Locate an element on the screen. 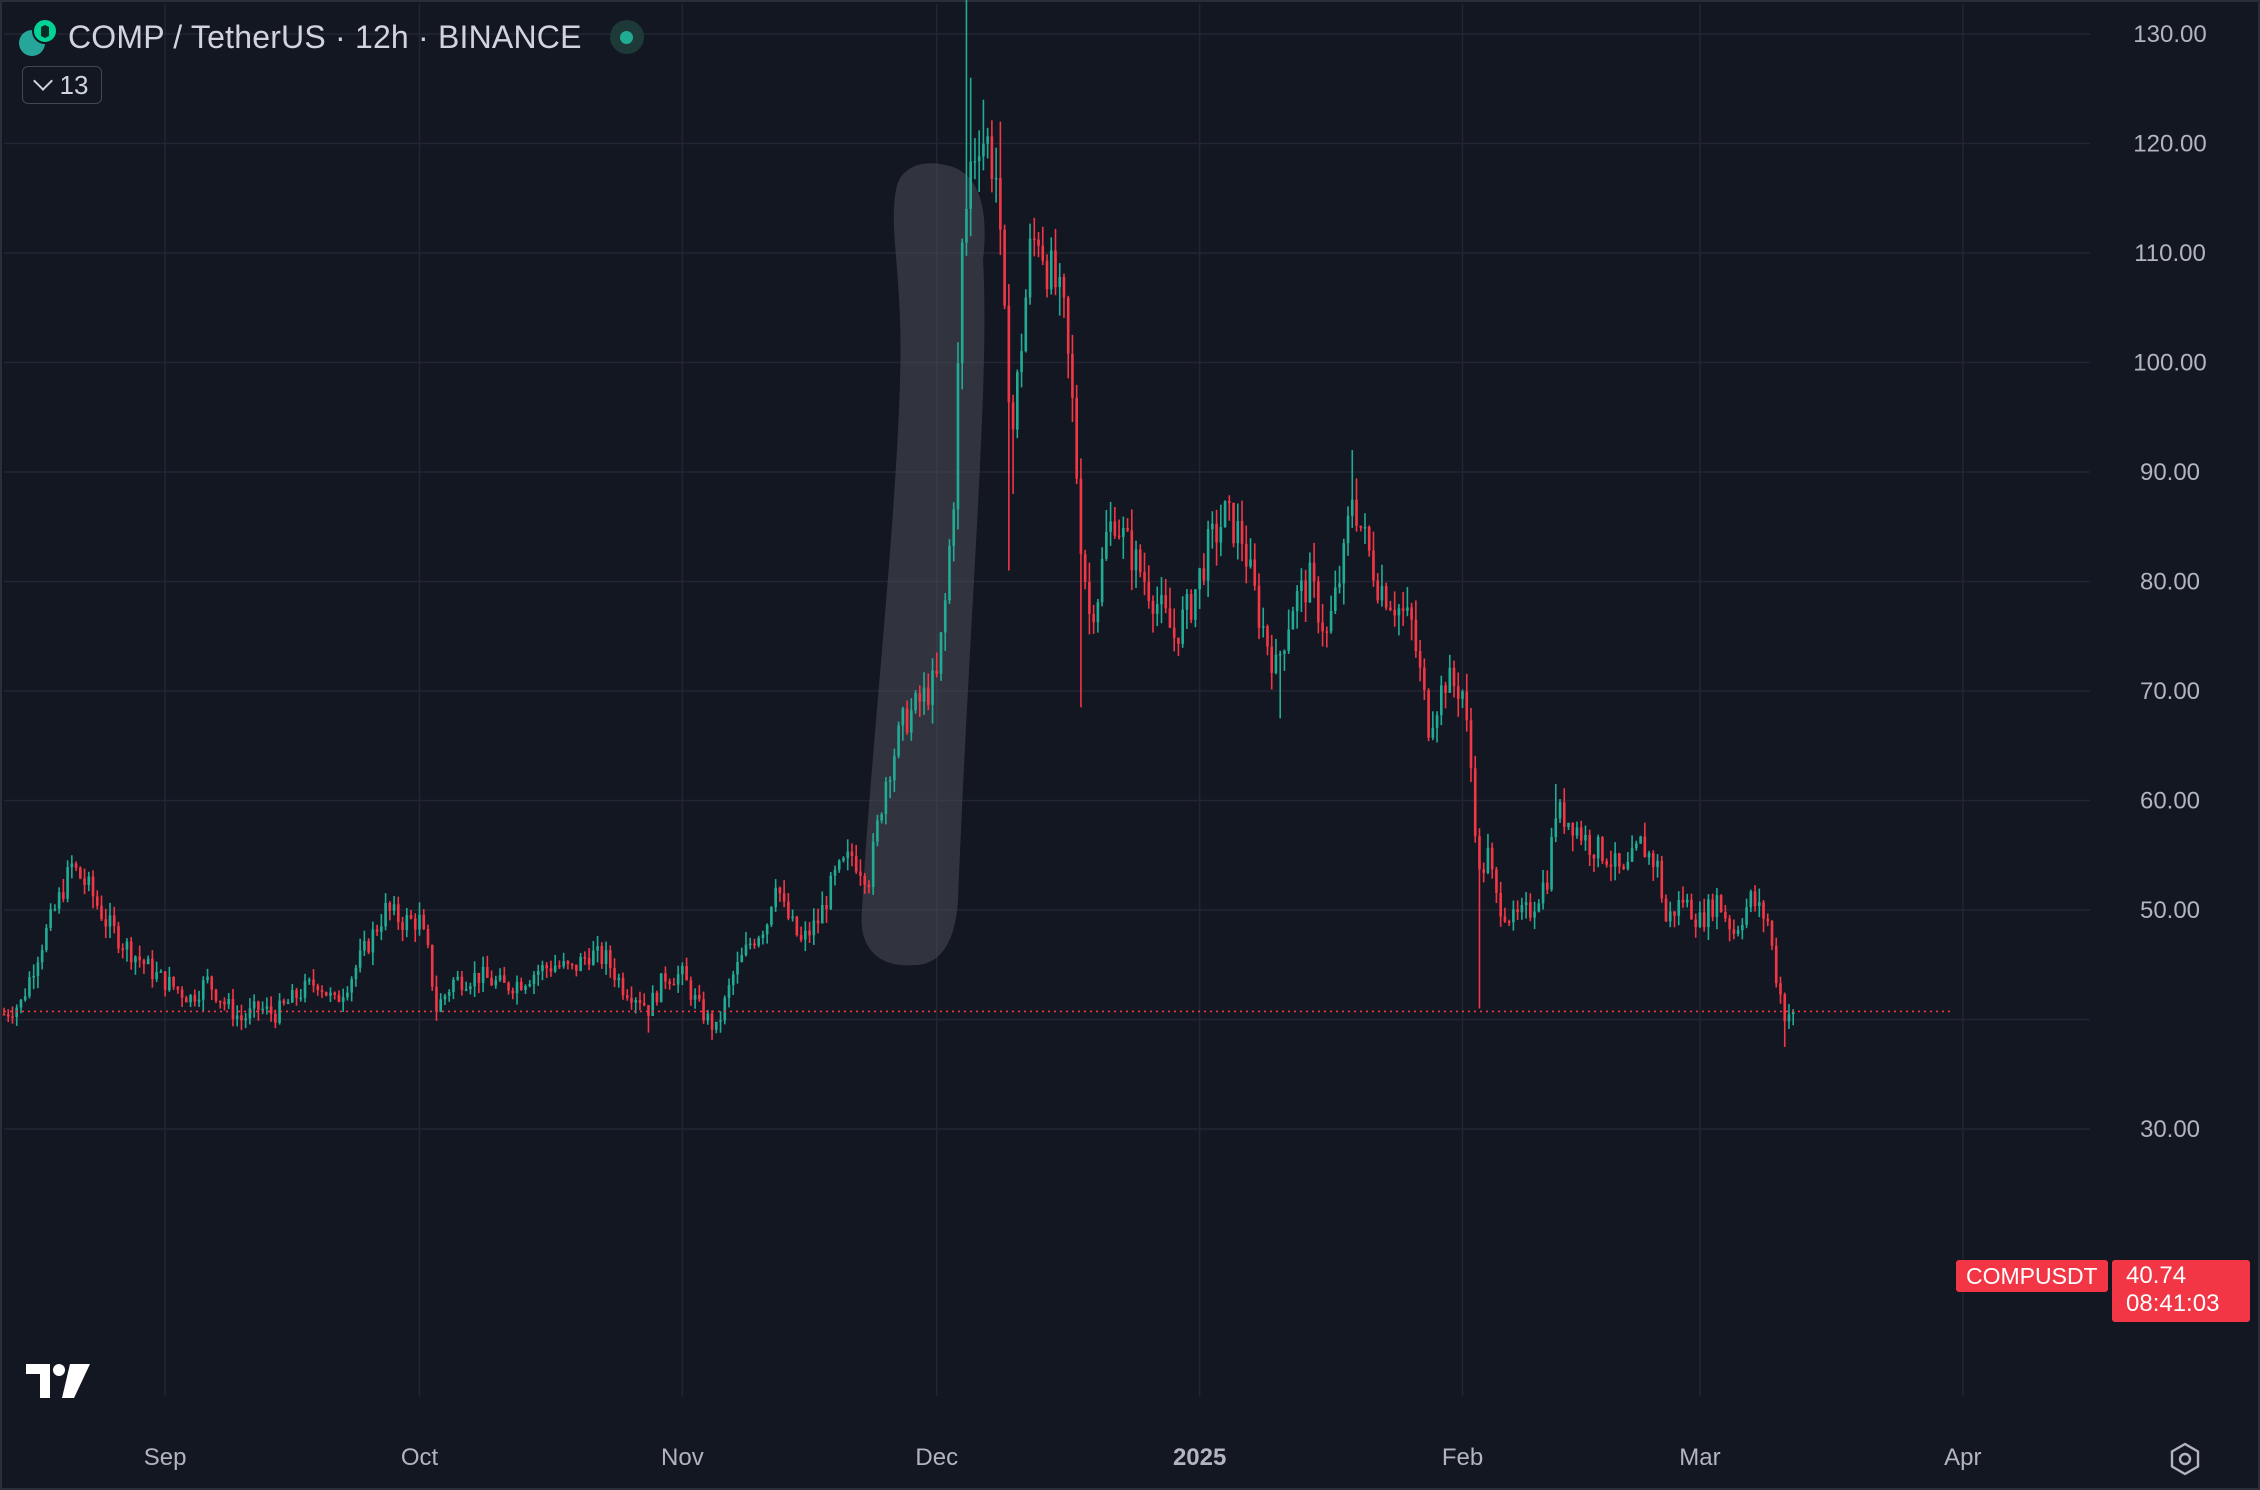  time-tick-label: Dec is located at coordinates (936, 1457).